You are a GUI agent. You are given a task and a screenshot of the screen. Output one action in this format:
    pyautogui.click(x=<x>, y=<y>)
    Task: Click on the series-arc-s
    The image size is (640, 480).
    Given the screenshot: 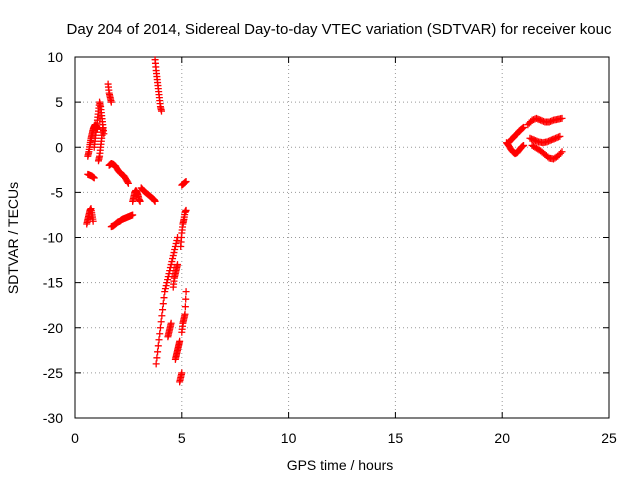 What is the action you would take?
    pyautogui.click(x=184, y=183)
    